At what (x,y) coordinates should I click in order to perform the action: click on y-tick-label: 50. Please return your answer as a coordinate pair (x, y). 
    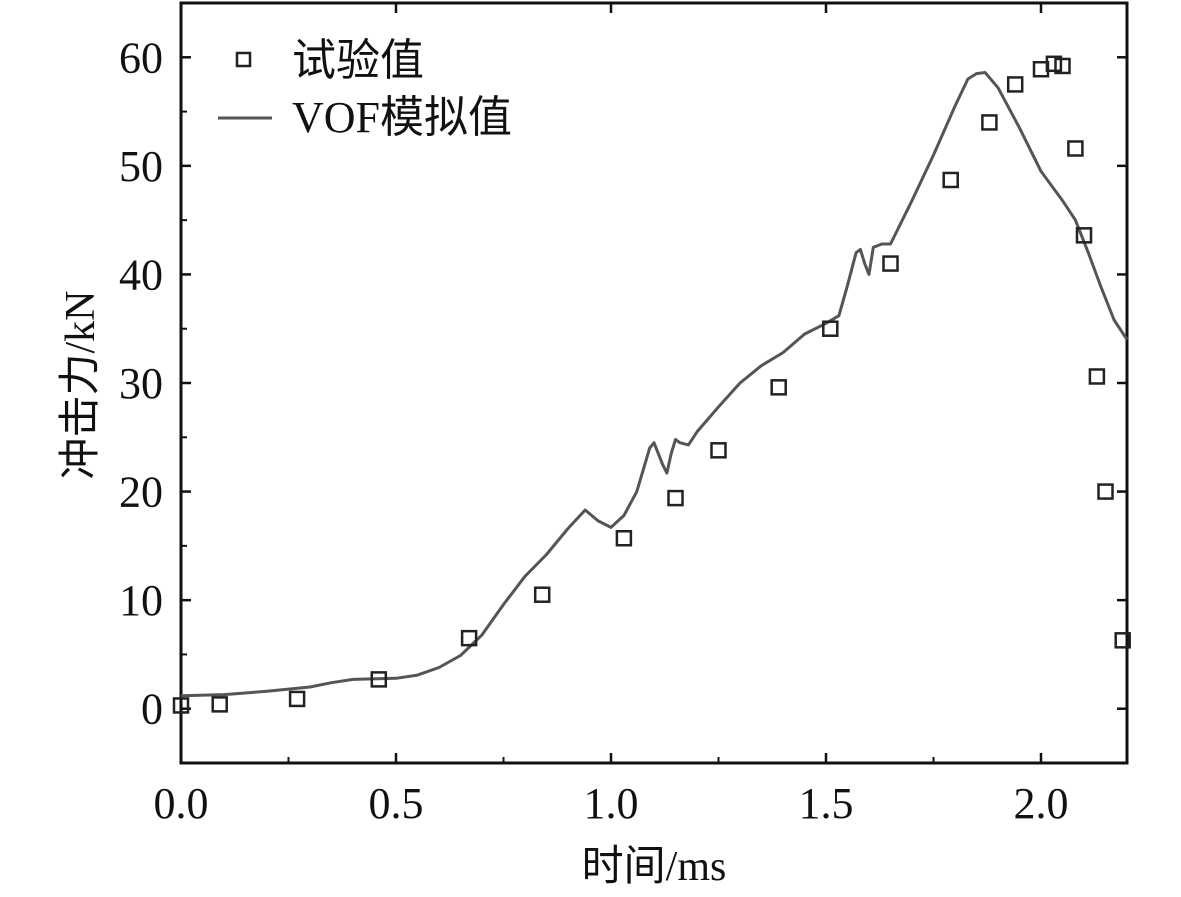
    Looking at the image, I should click on (141, 166).